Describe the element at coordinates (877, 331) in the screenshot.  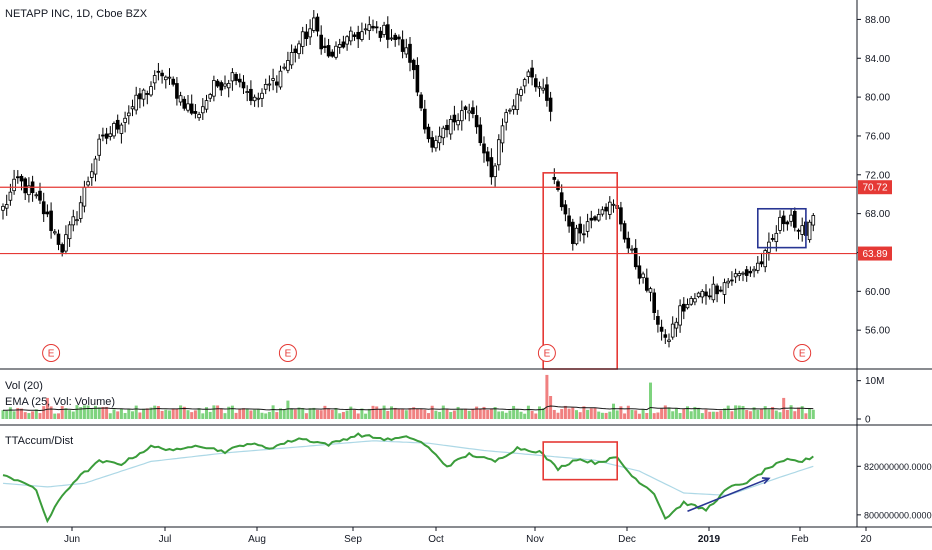
I see `price-axis-tick-label: 56.00` at that location.